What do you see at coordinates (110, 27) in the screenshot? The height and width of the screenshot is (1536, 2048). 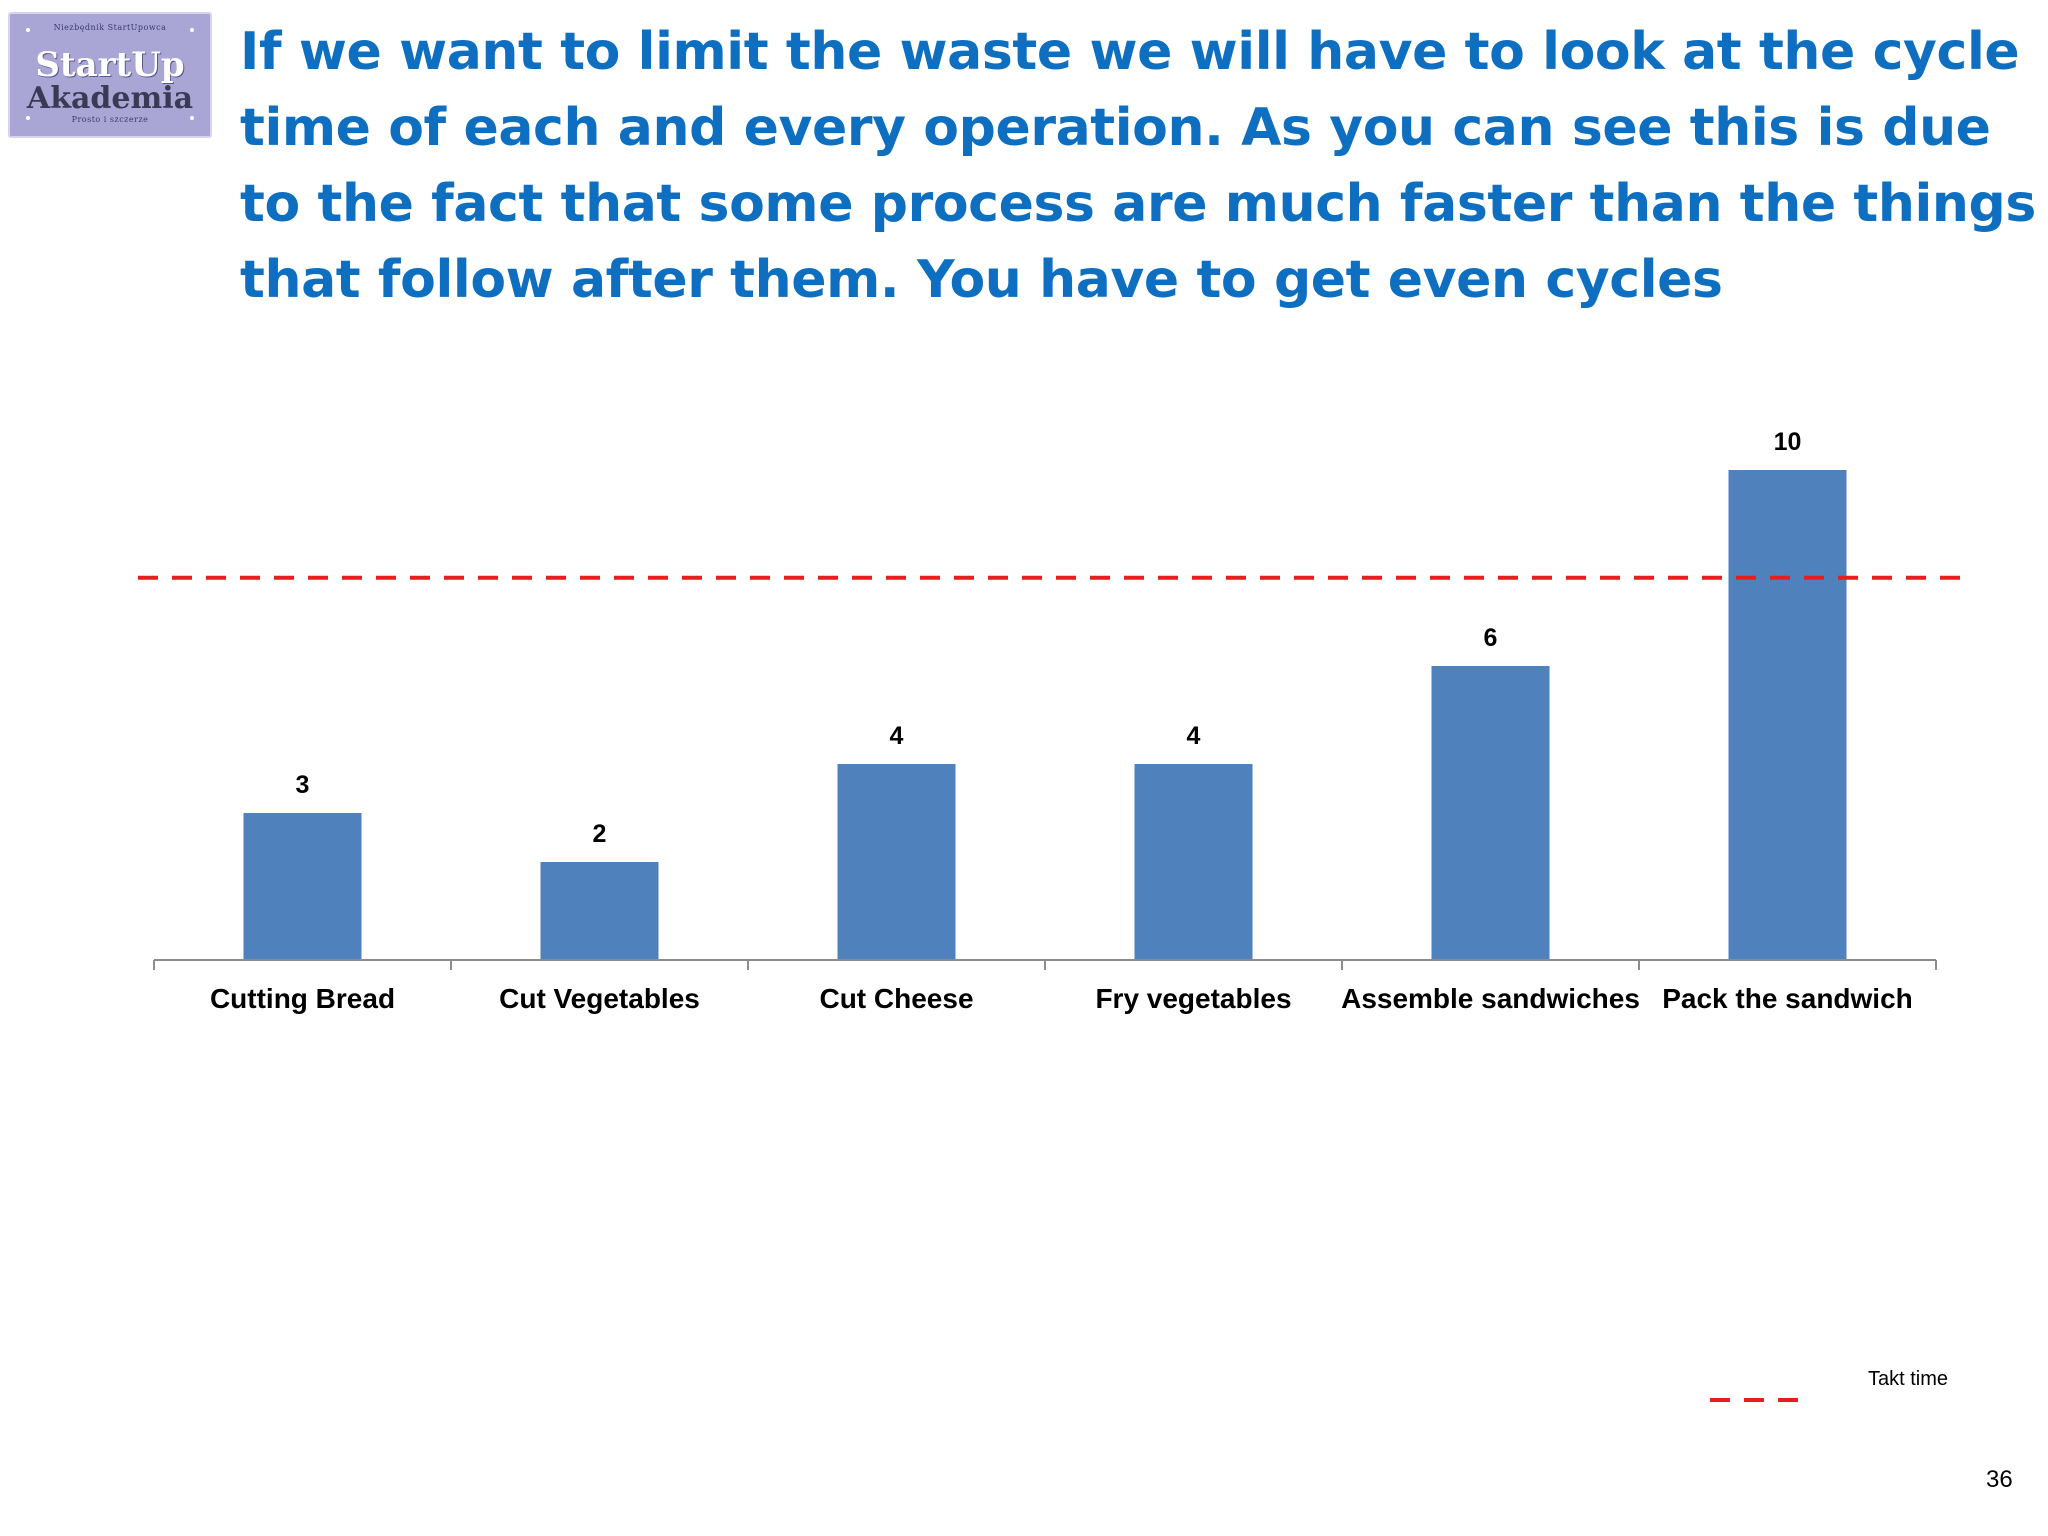 I see `logo-top-text: Niezbędnik StartUpowca` at bounding box center [110, 27].